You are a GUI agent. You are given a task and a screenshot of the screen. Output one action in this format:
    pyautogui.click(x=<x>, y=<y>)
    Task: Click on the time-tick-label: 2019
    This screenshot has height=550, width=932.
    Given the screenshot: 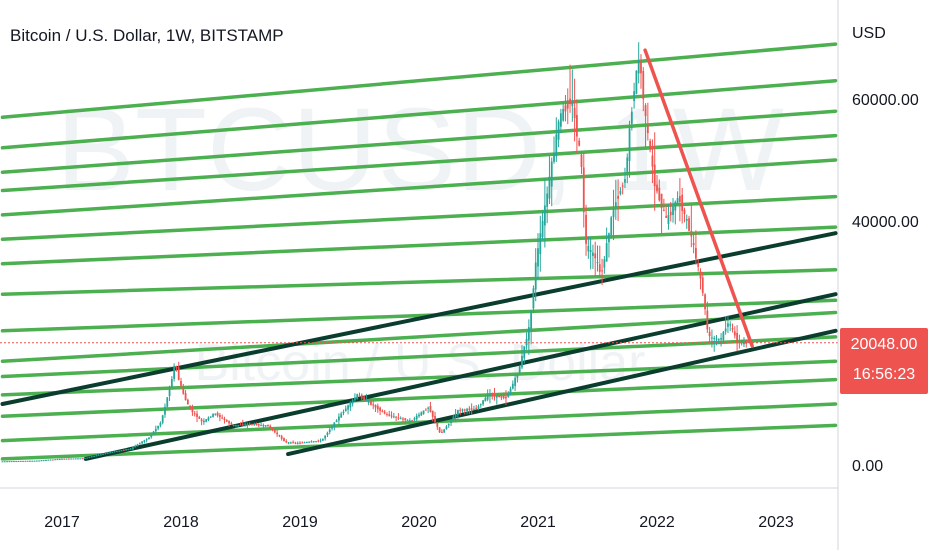 What is the action you would take?
    pyautogui.click(x=300, y=522)
    